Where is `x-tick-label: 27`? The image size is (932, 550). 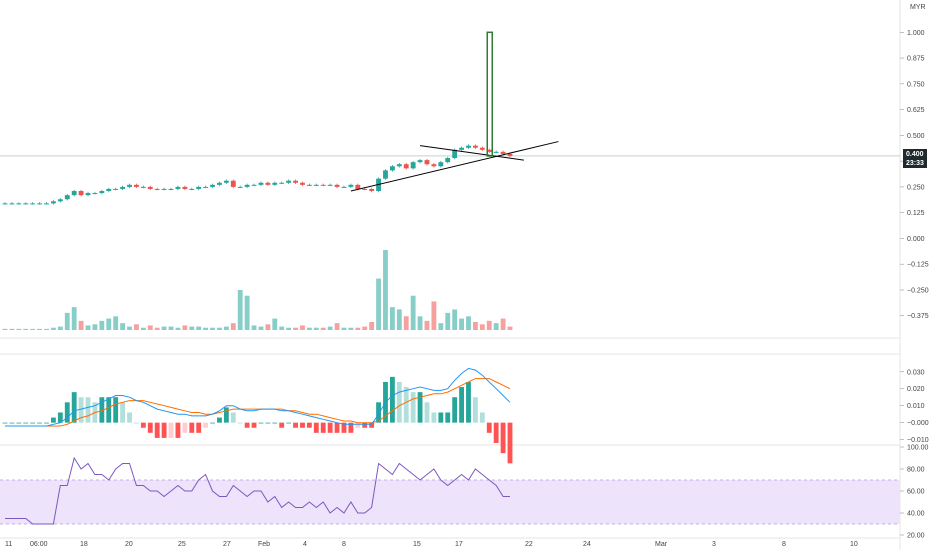 x-tick-label: 27 is located at coordinates (227, 544).